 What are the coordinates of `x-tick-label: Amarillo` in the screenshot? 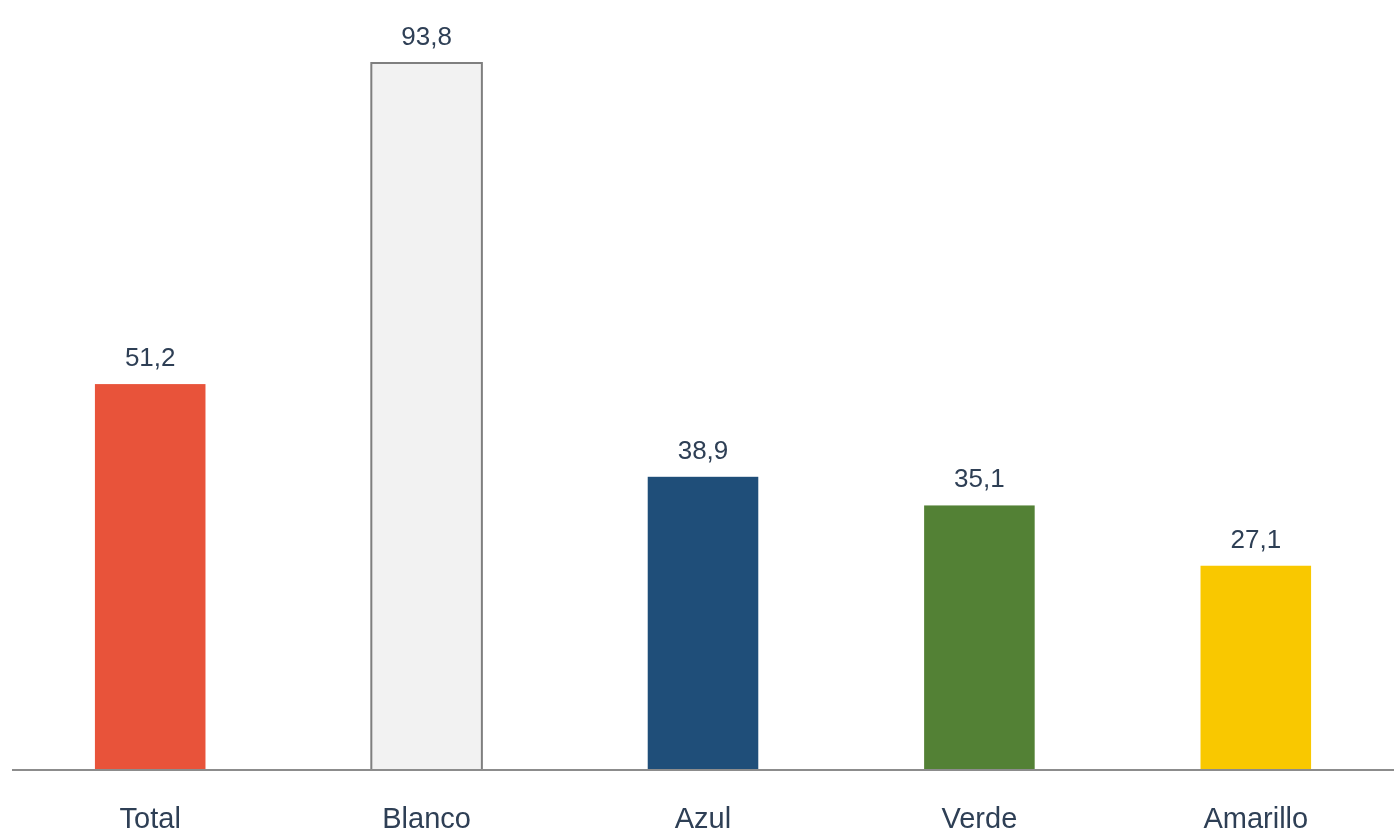 It's located at (1256, 818).